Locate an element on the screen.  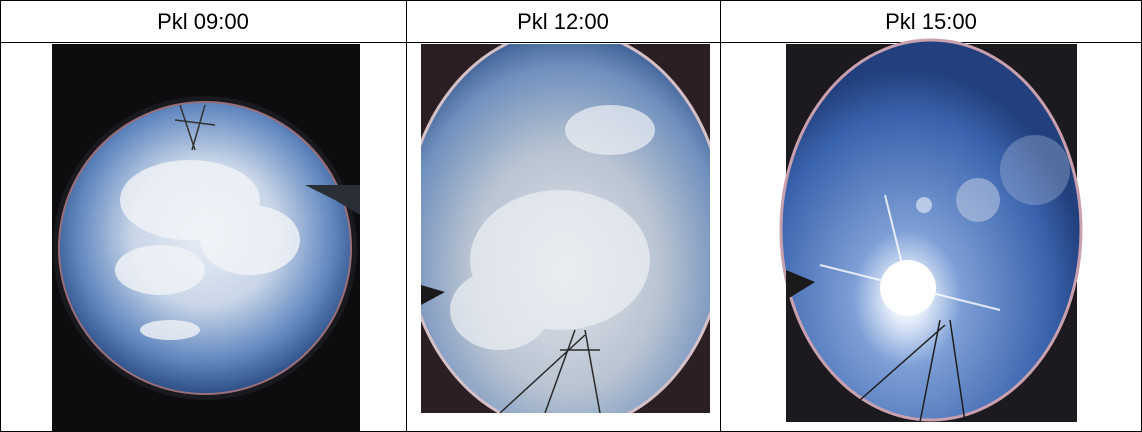
header-cell: Pkl 09:00 is located at coordinates (203, 21).